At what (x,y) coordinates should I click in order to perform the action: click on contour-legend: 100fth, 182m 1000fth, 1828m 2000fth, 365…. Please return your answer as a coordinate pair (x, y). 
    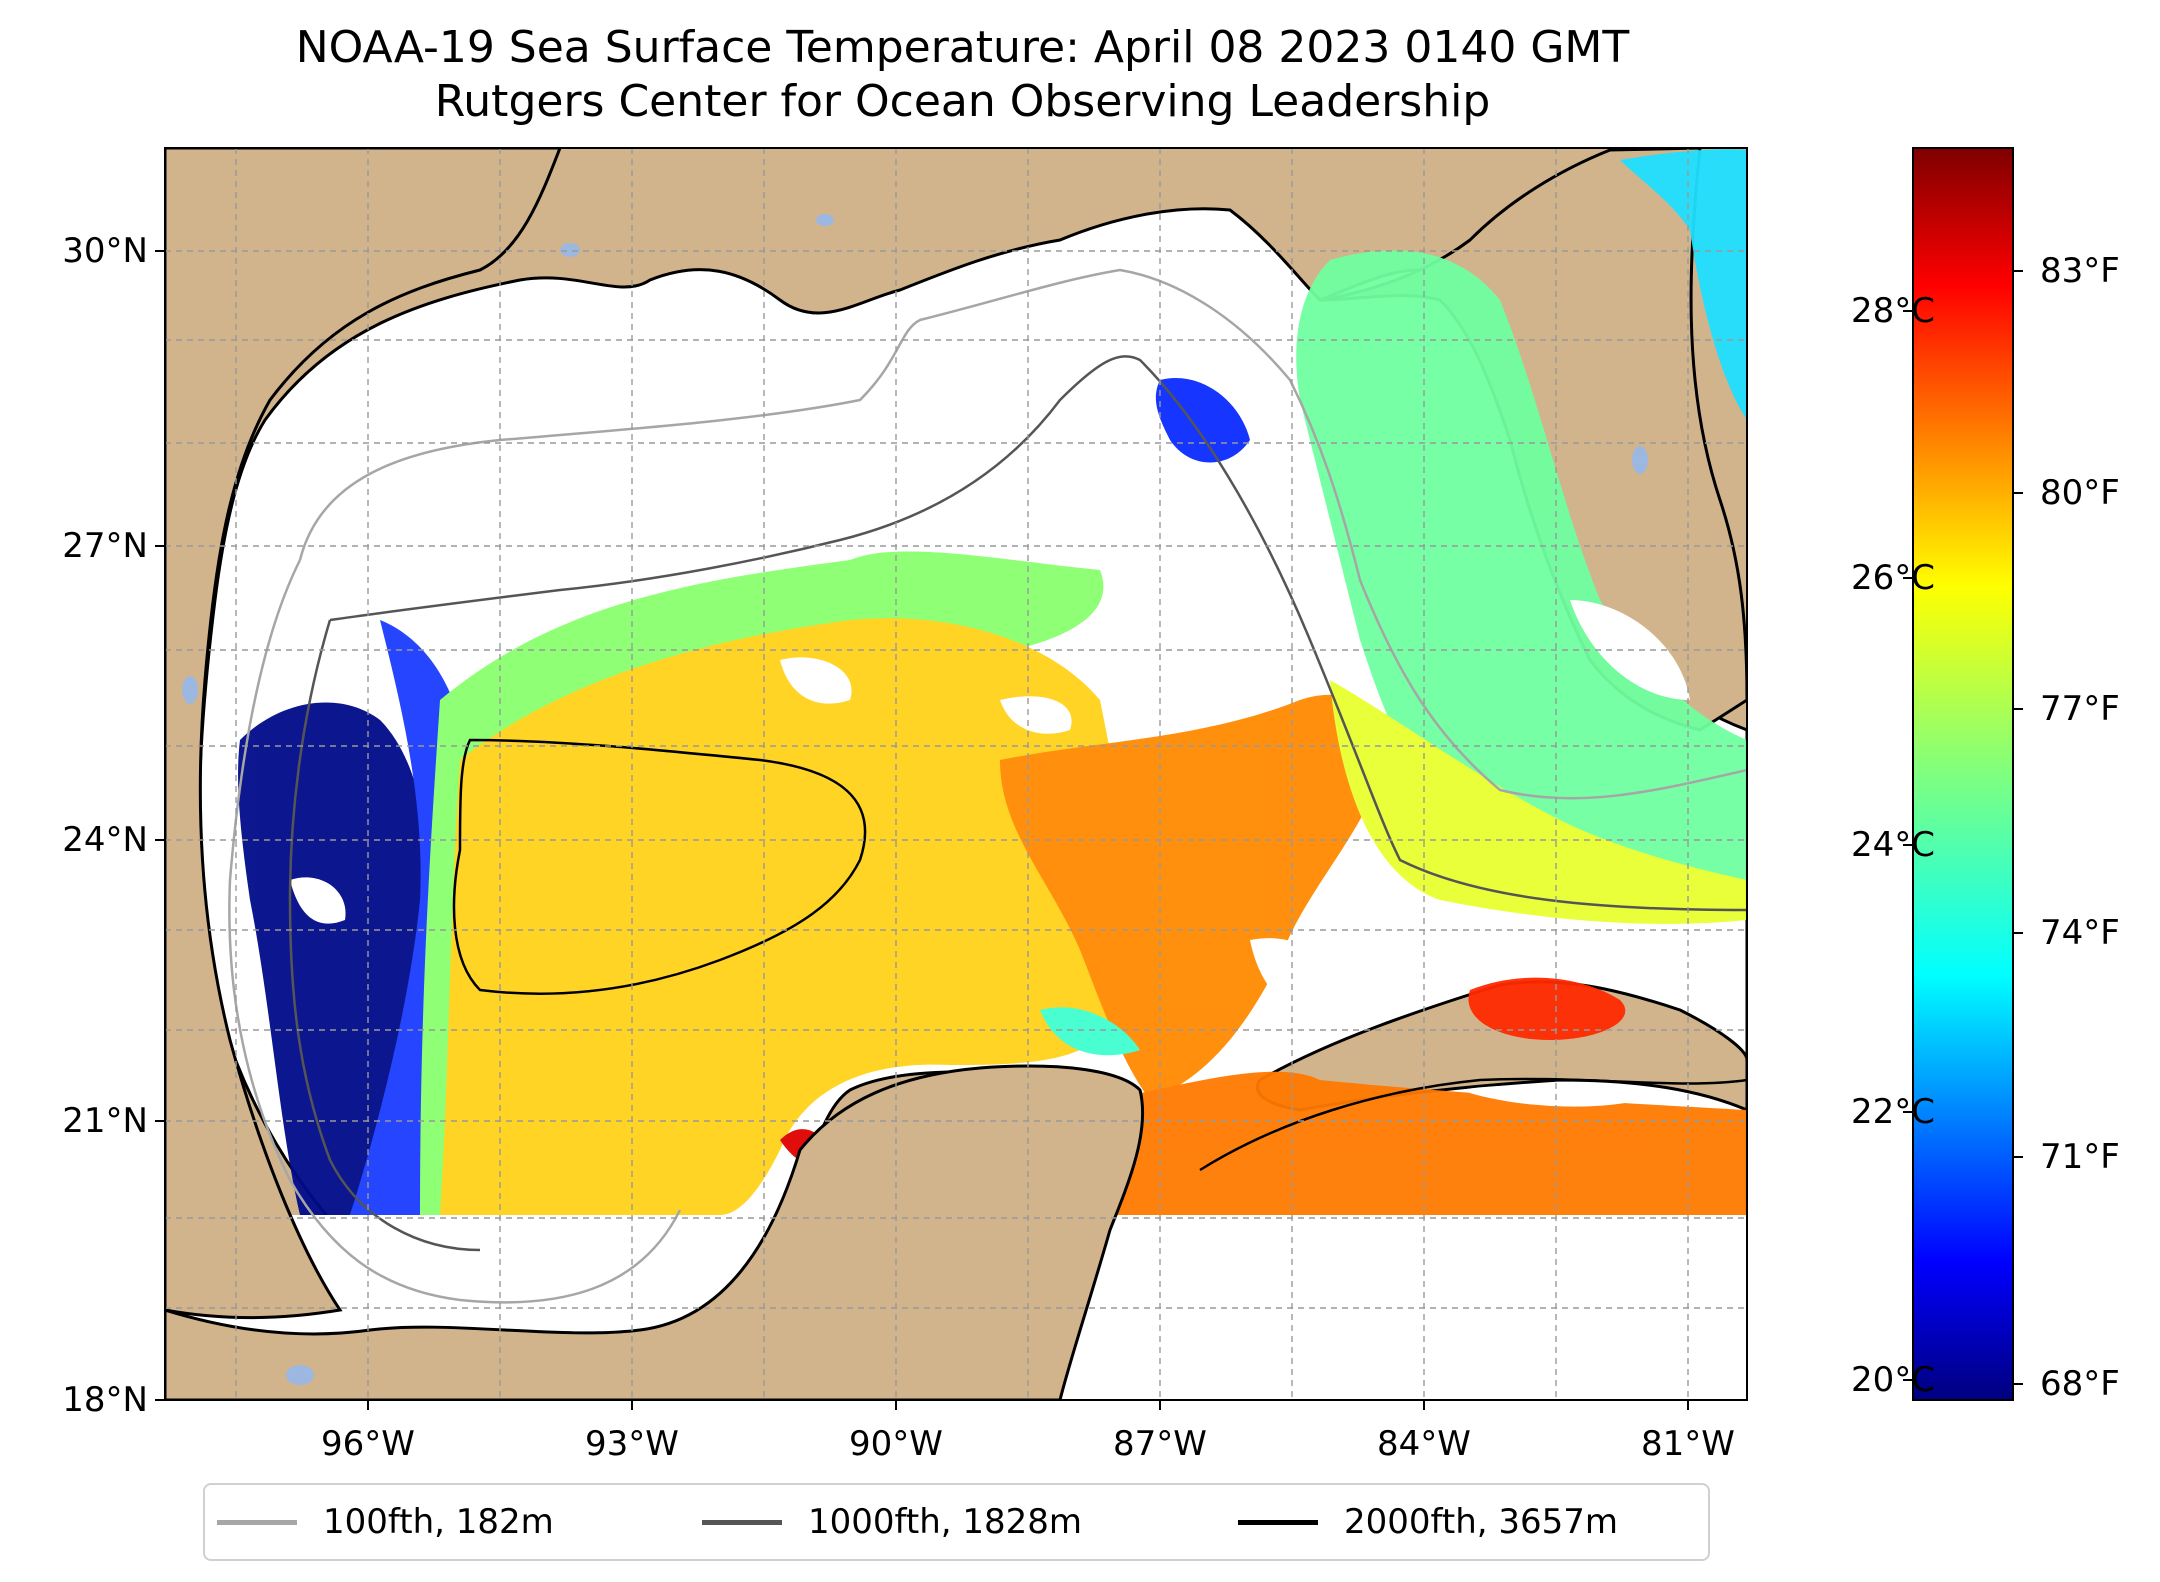
    Looking at the image, I should click on (956, 1522).